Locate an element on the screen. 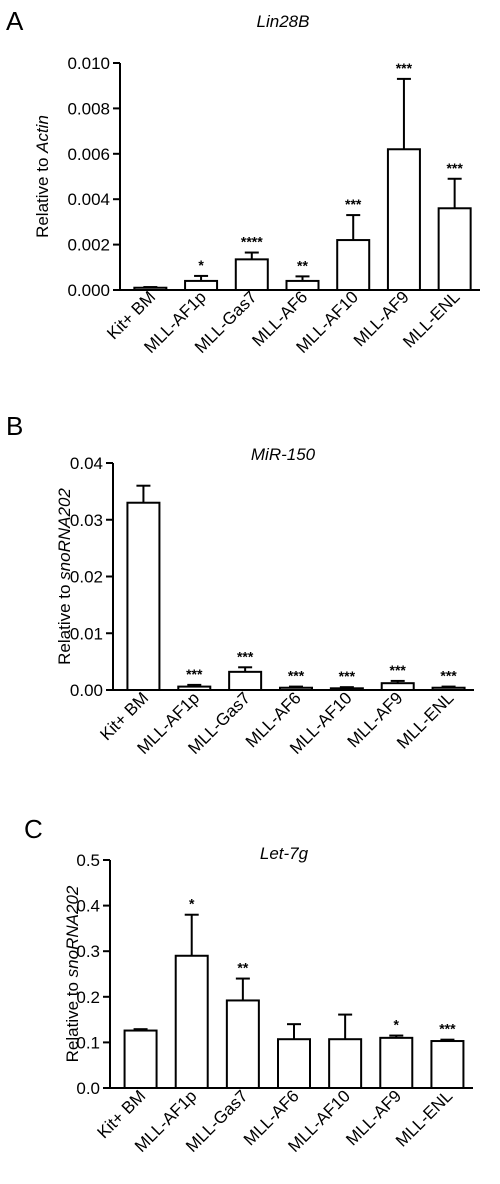  y-tick-label: 0.002 is located at coordinates (88, 245).